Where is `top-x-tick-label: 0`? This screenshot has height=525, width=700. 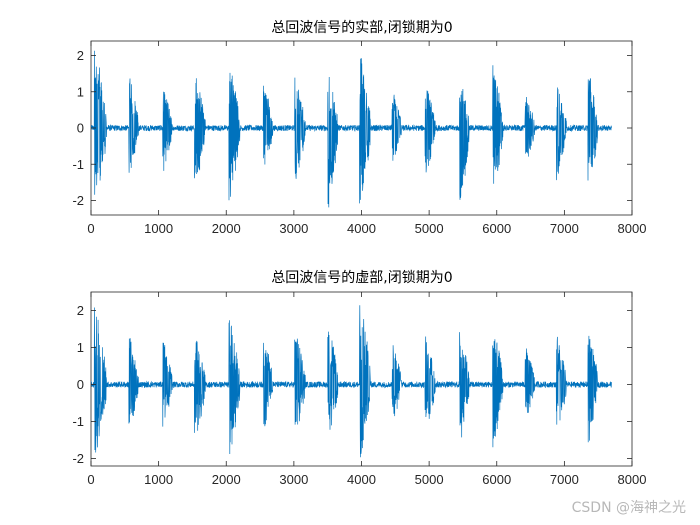
top-x-tick-label: 0 is located at coordinates (90, 228).